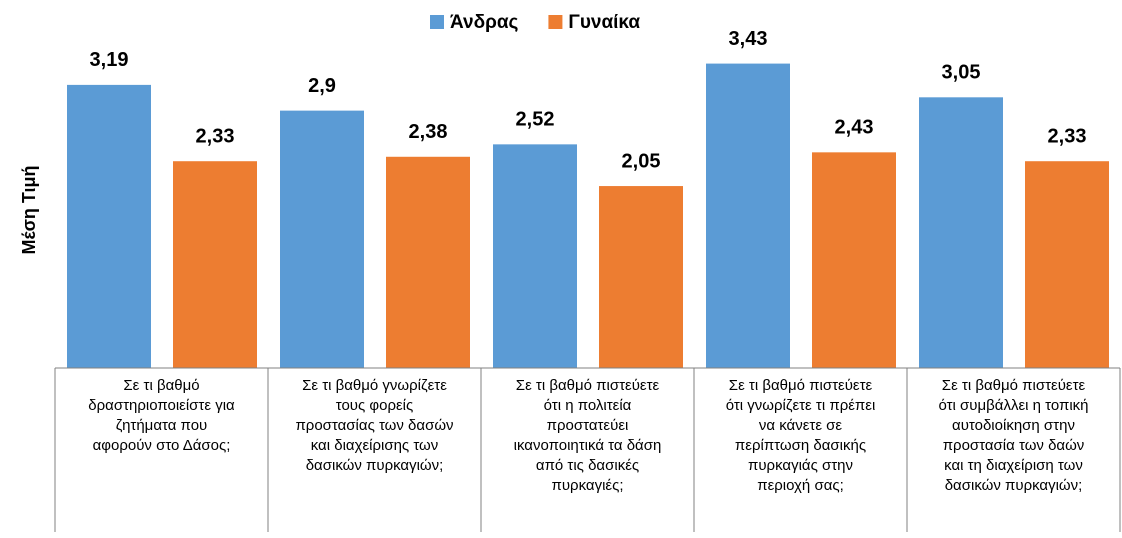 The height and width of the screenshot is (538, 1122). Describe the element at coordinates (428, 132) in the screenshot. I see `value-label: 2,38` at that location.